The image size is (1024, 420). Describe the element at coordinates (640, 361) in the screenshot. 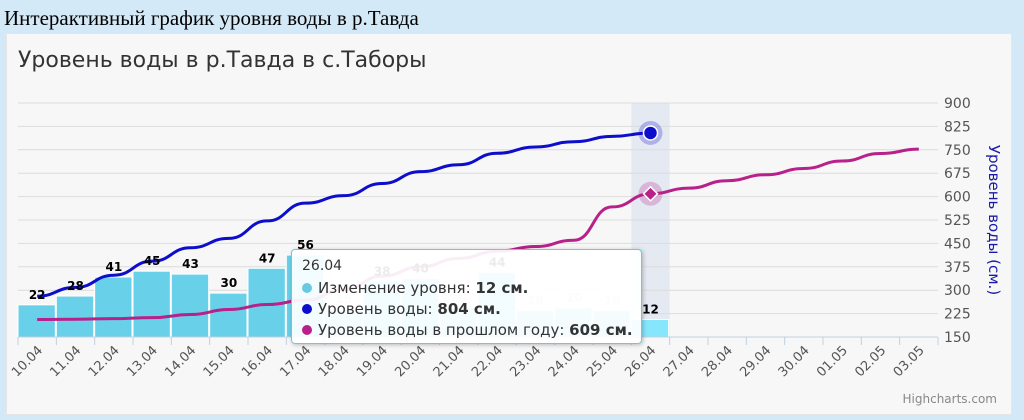

I see `x-tick-label: 26.04` at that location.